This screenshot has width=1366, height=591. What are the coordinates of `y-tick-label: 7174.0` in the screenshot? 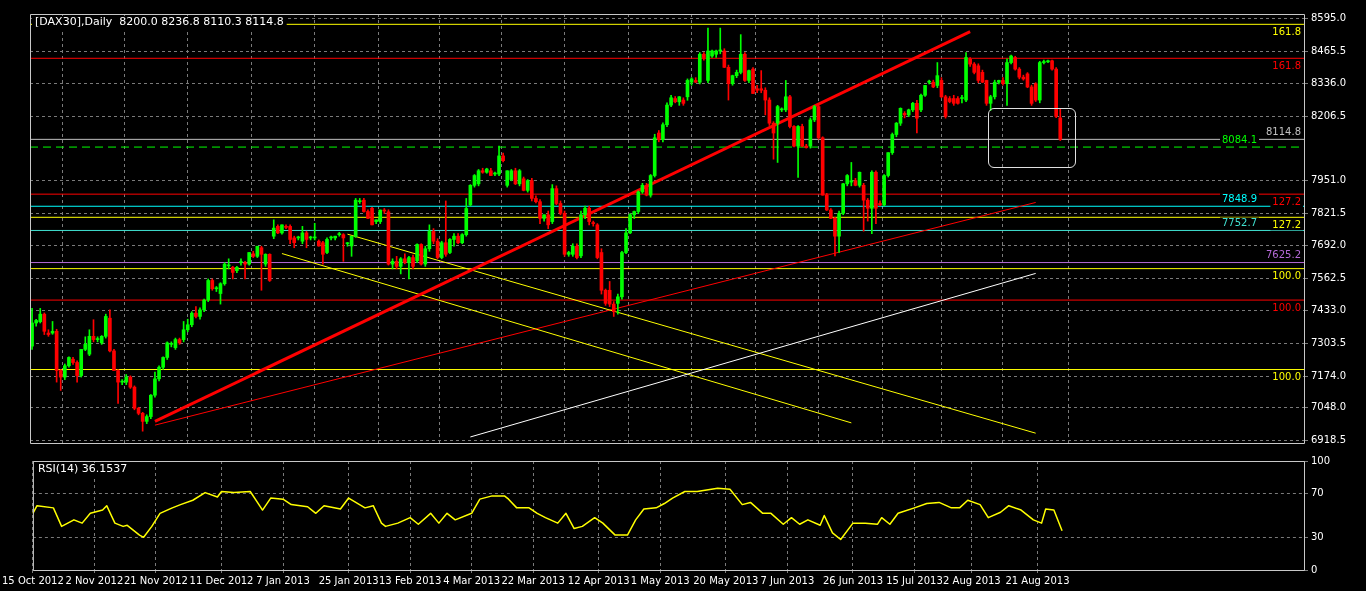 It's located at (1328, 375).